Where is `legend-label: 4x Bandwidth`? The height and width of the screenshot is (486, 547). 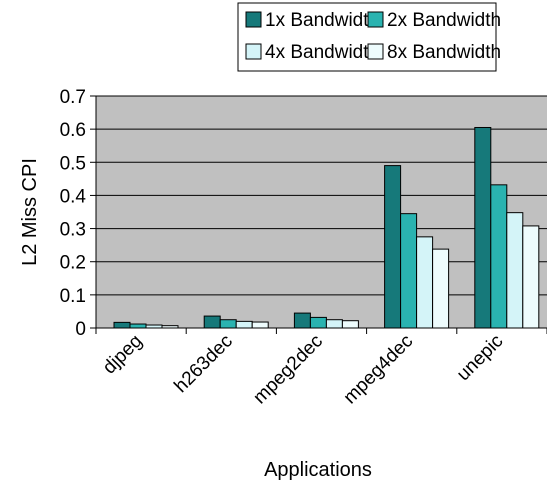 legend-label: 4x Bandwidth is located at coordinates (322, 52).